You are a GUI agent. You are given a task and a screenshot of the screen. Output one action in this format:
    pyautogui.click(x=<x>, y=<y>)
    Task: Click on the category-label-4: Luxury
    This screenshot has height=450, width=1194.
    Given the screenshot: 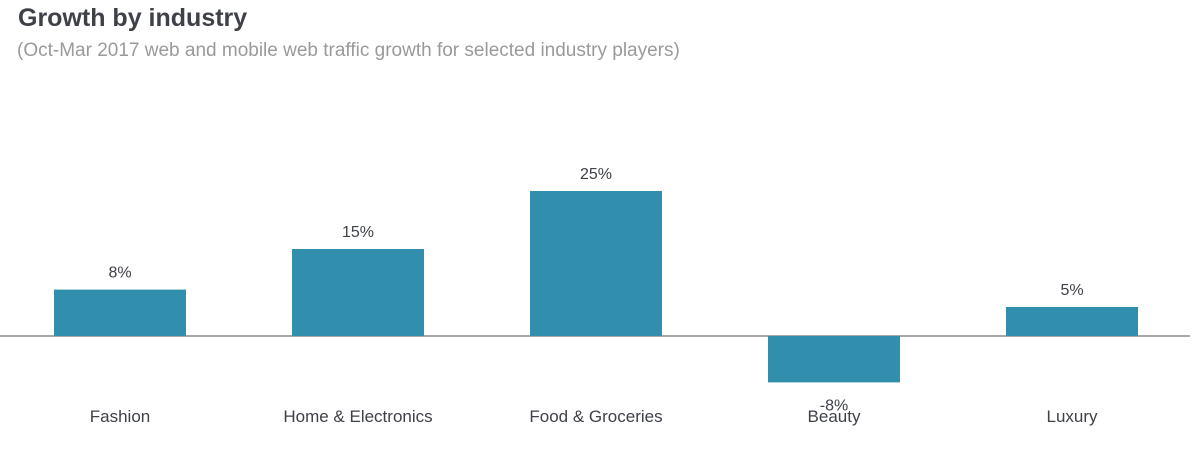 What is the action you would take?
    pyautogui.click(x=1072, y=416)
    